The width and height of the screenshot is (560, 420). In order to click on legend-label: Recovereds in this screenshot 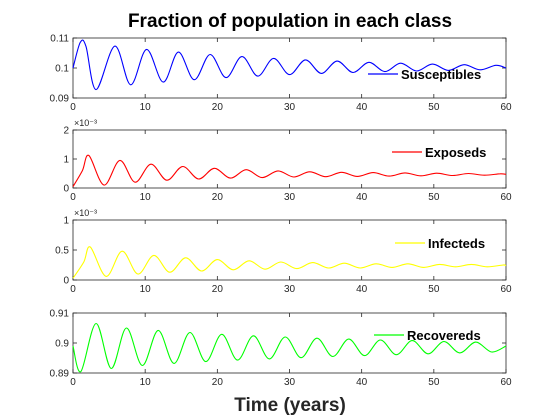, I will do `click(444, 335)`.